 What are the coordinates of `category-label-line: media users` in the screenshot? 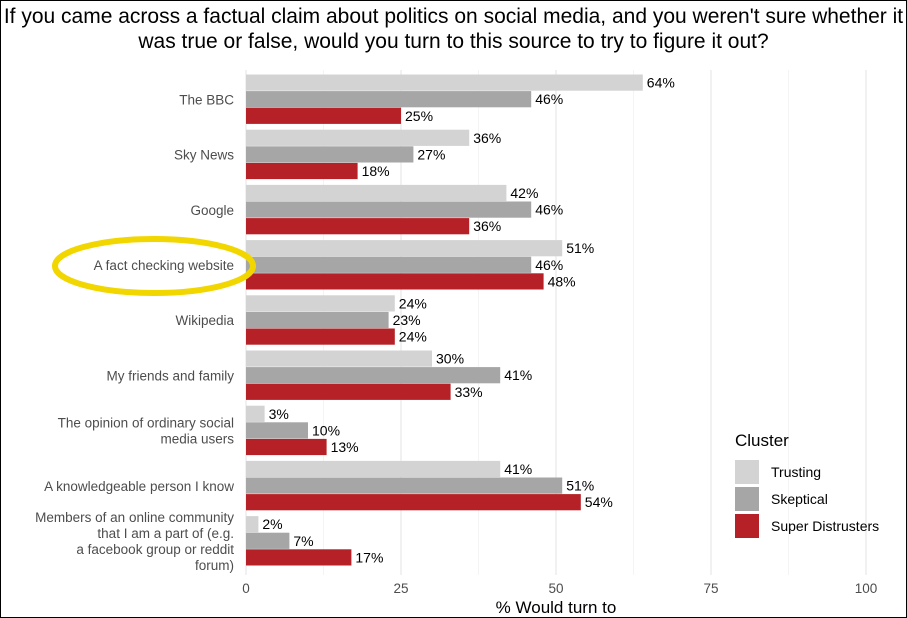 It's located at (197, 439).